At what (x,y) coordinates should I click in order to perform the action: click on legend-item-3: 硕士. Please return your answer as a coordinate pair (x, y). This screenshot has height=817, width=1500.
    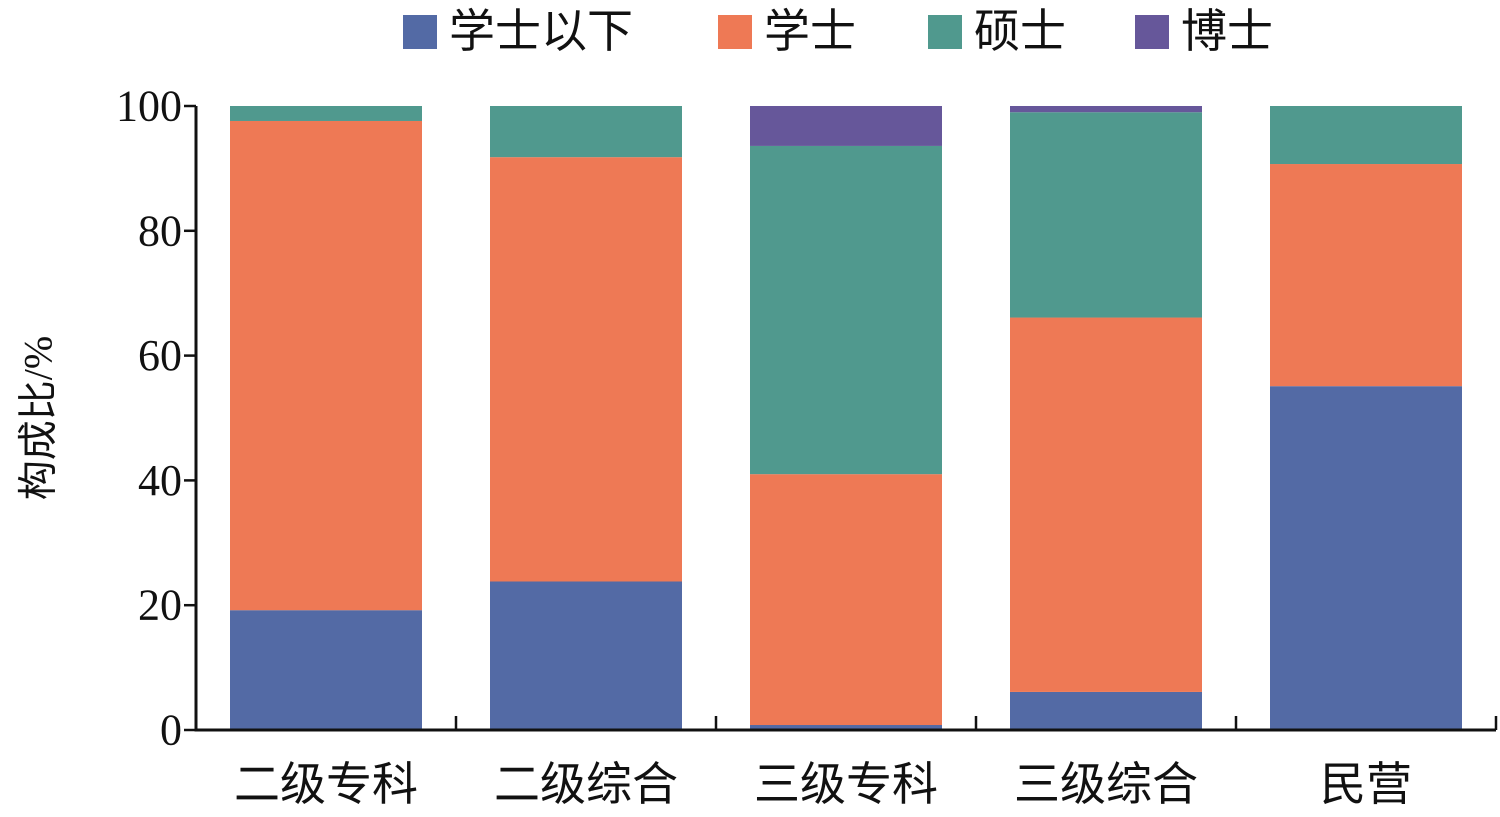
    Looking at the image, I should click on (997, 31).